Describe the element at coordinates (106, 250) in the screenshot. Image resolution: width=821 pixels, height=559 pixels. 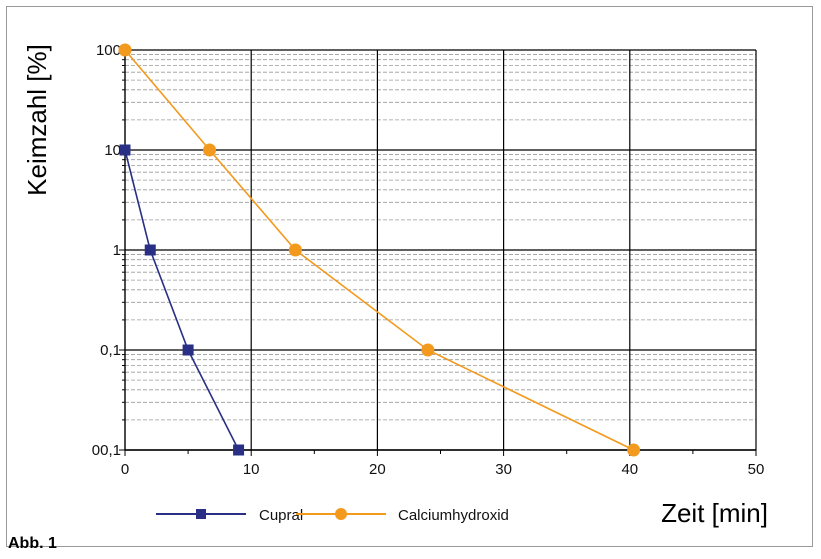
I see `y-tick-labels: 100 10 1 0,1 00,1` at that location.